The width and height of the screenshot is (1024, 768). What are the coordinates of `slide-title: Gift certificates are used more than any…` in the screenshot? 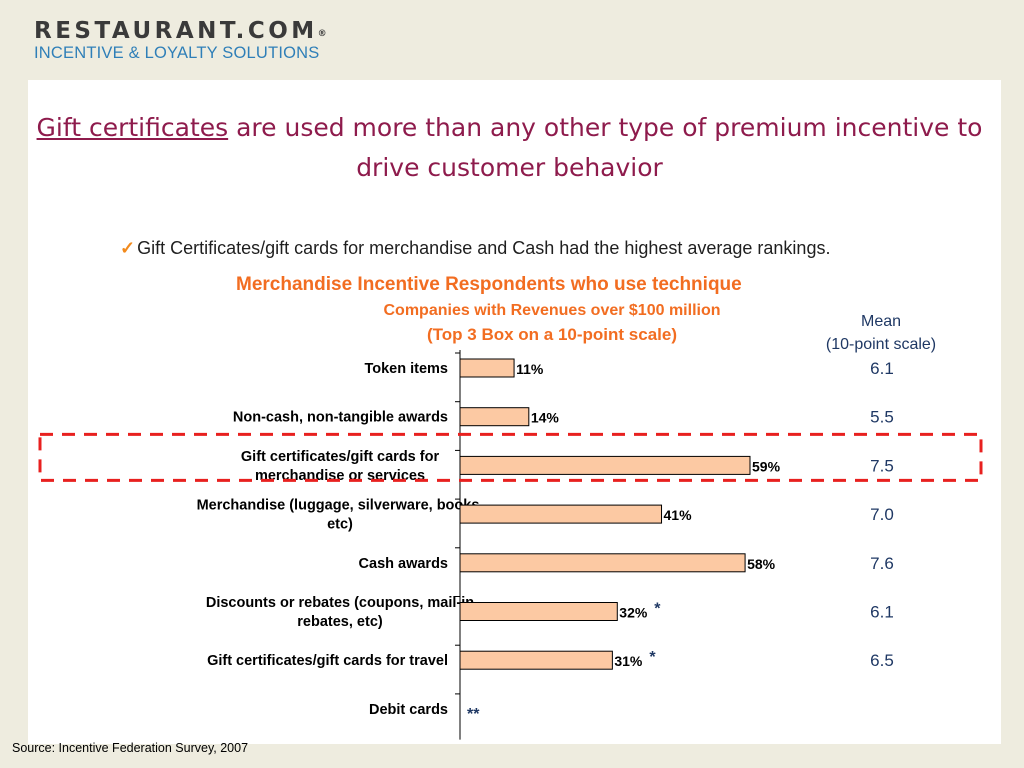 It's located at (509, 148).